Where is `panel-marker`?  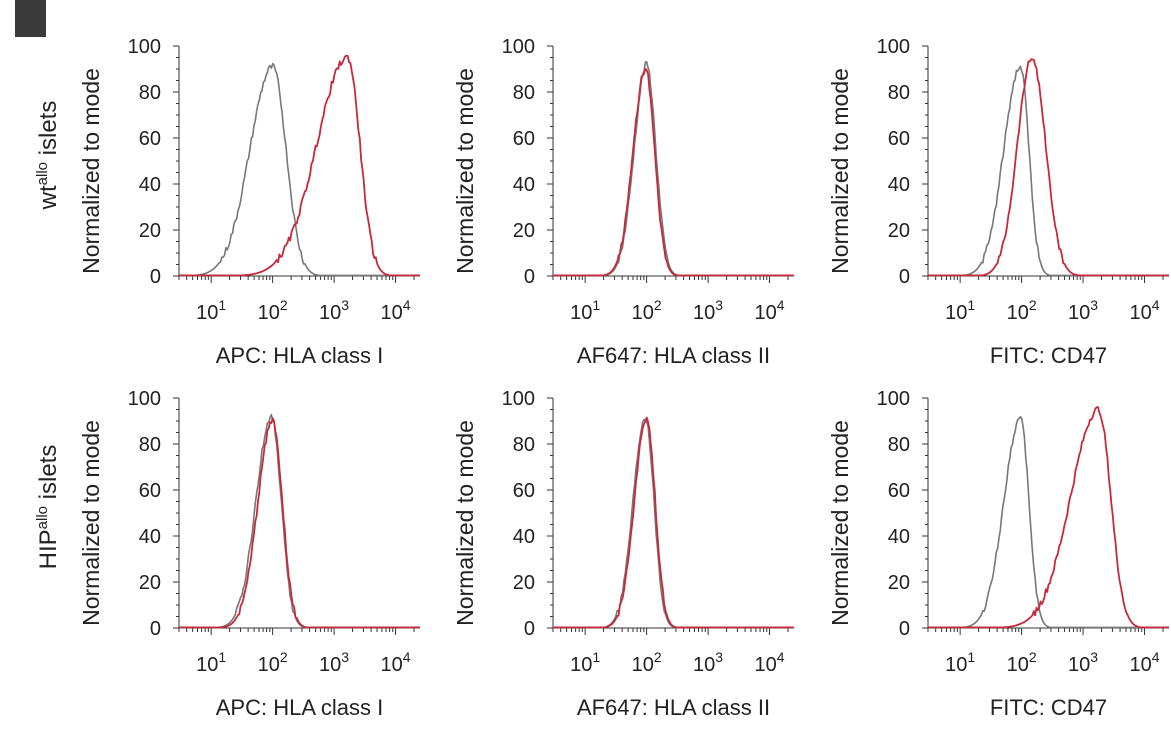 panel-marker is located at coordinates (30, 18).